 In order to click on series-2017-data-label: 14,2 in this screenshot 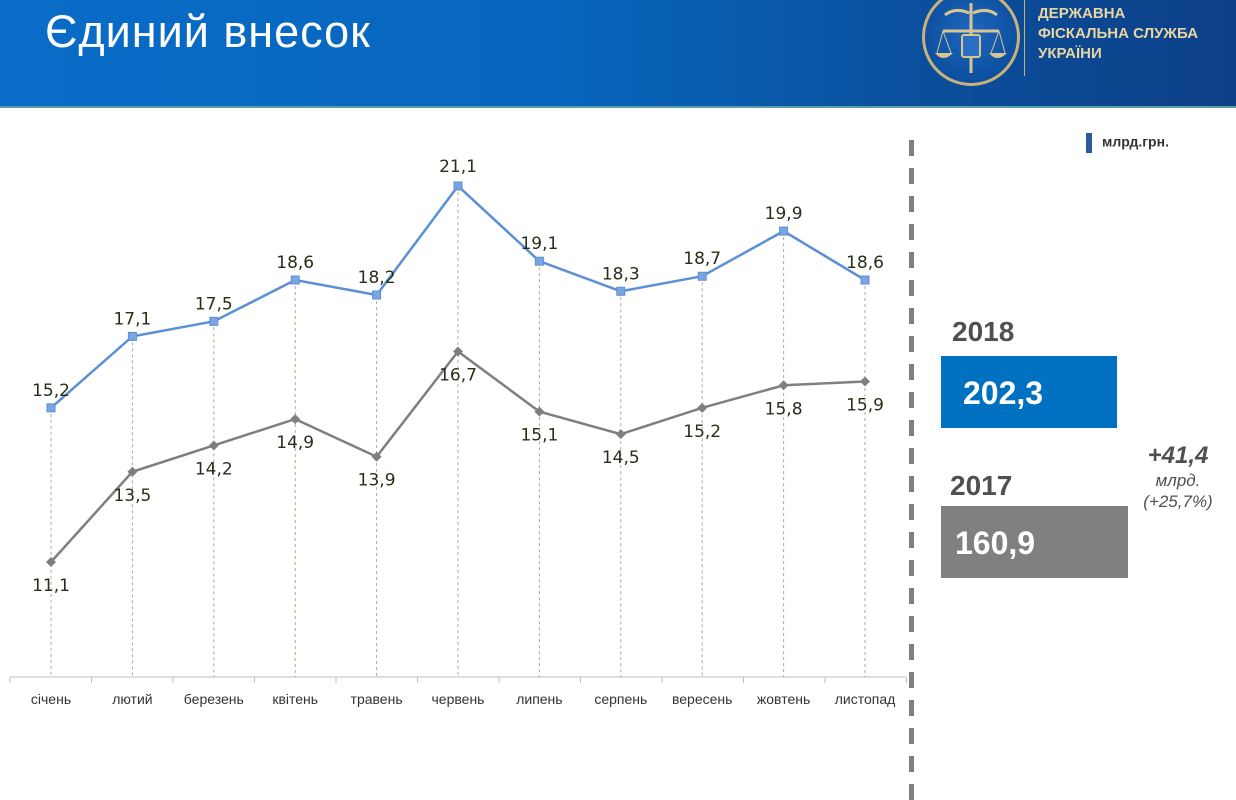, I will do `click(214, 469)`.